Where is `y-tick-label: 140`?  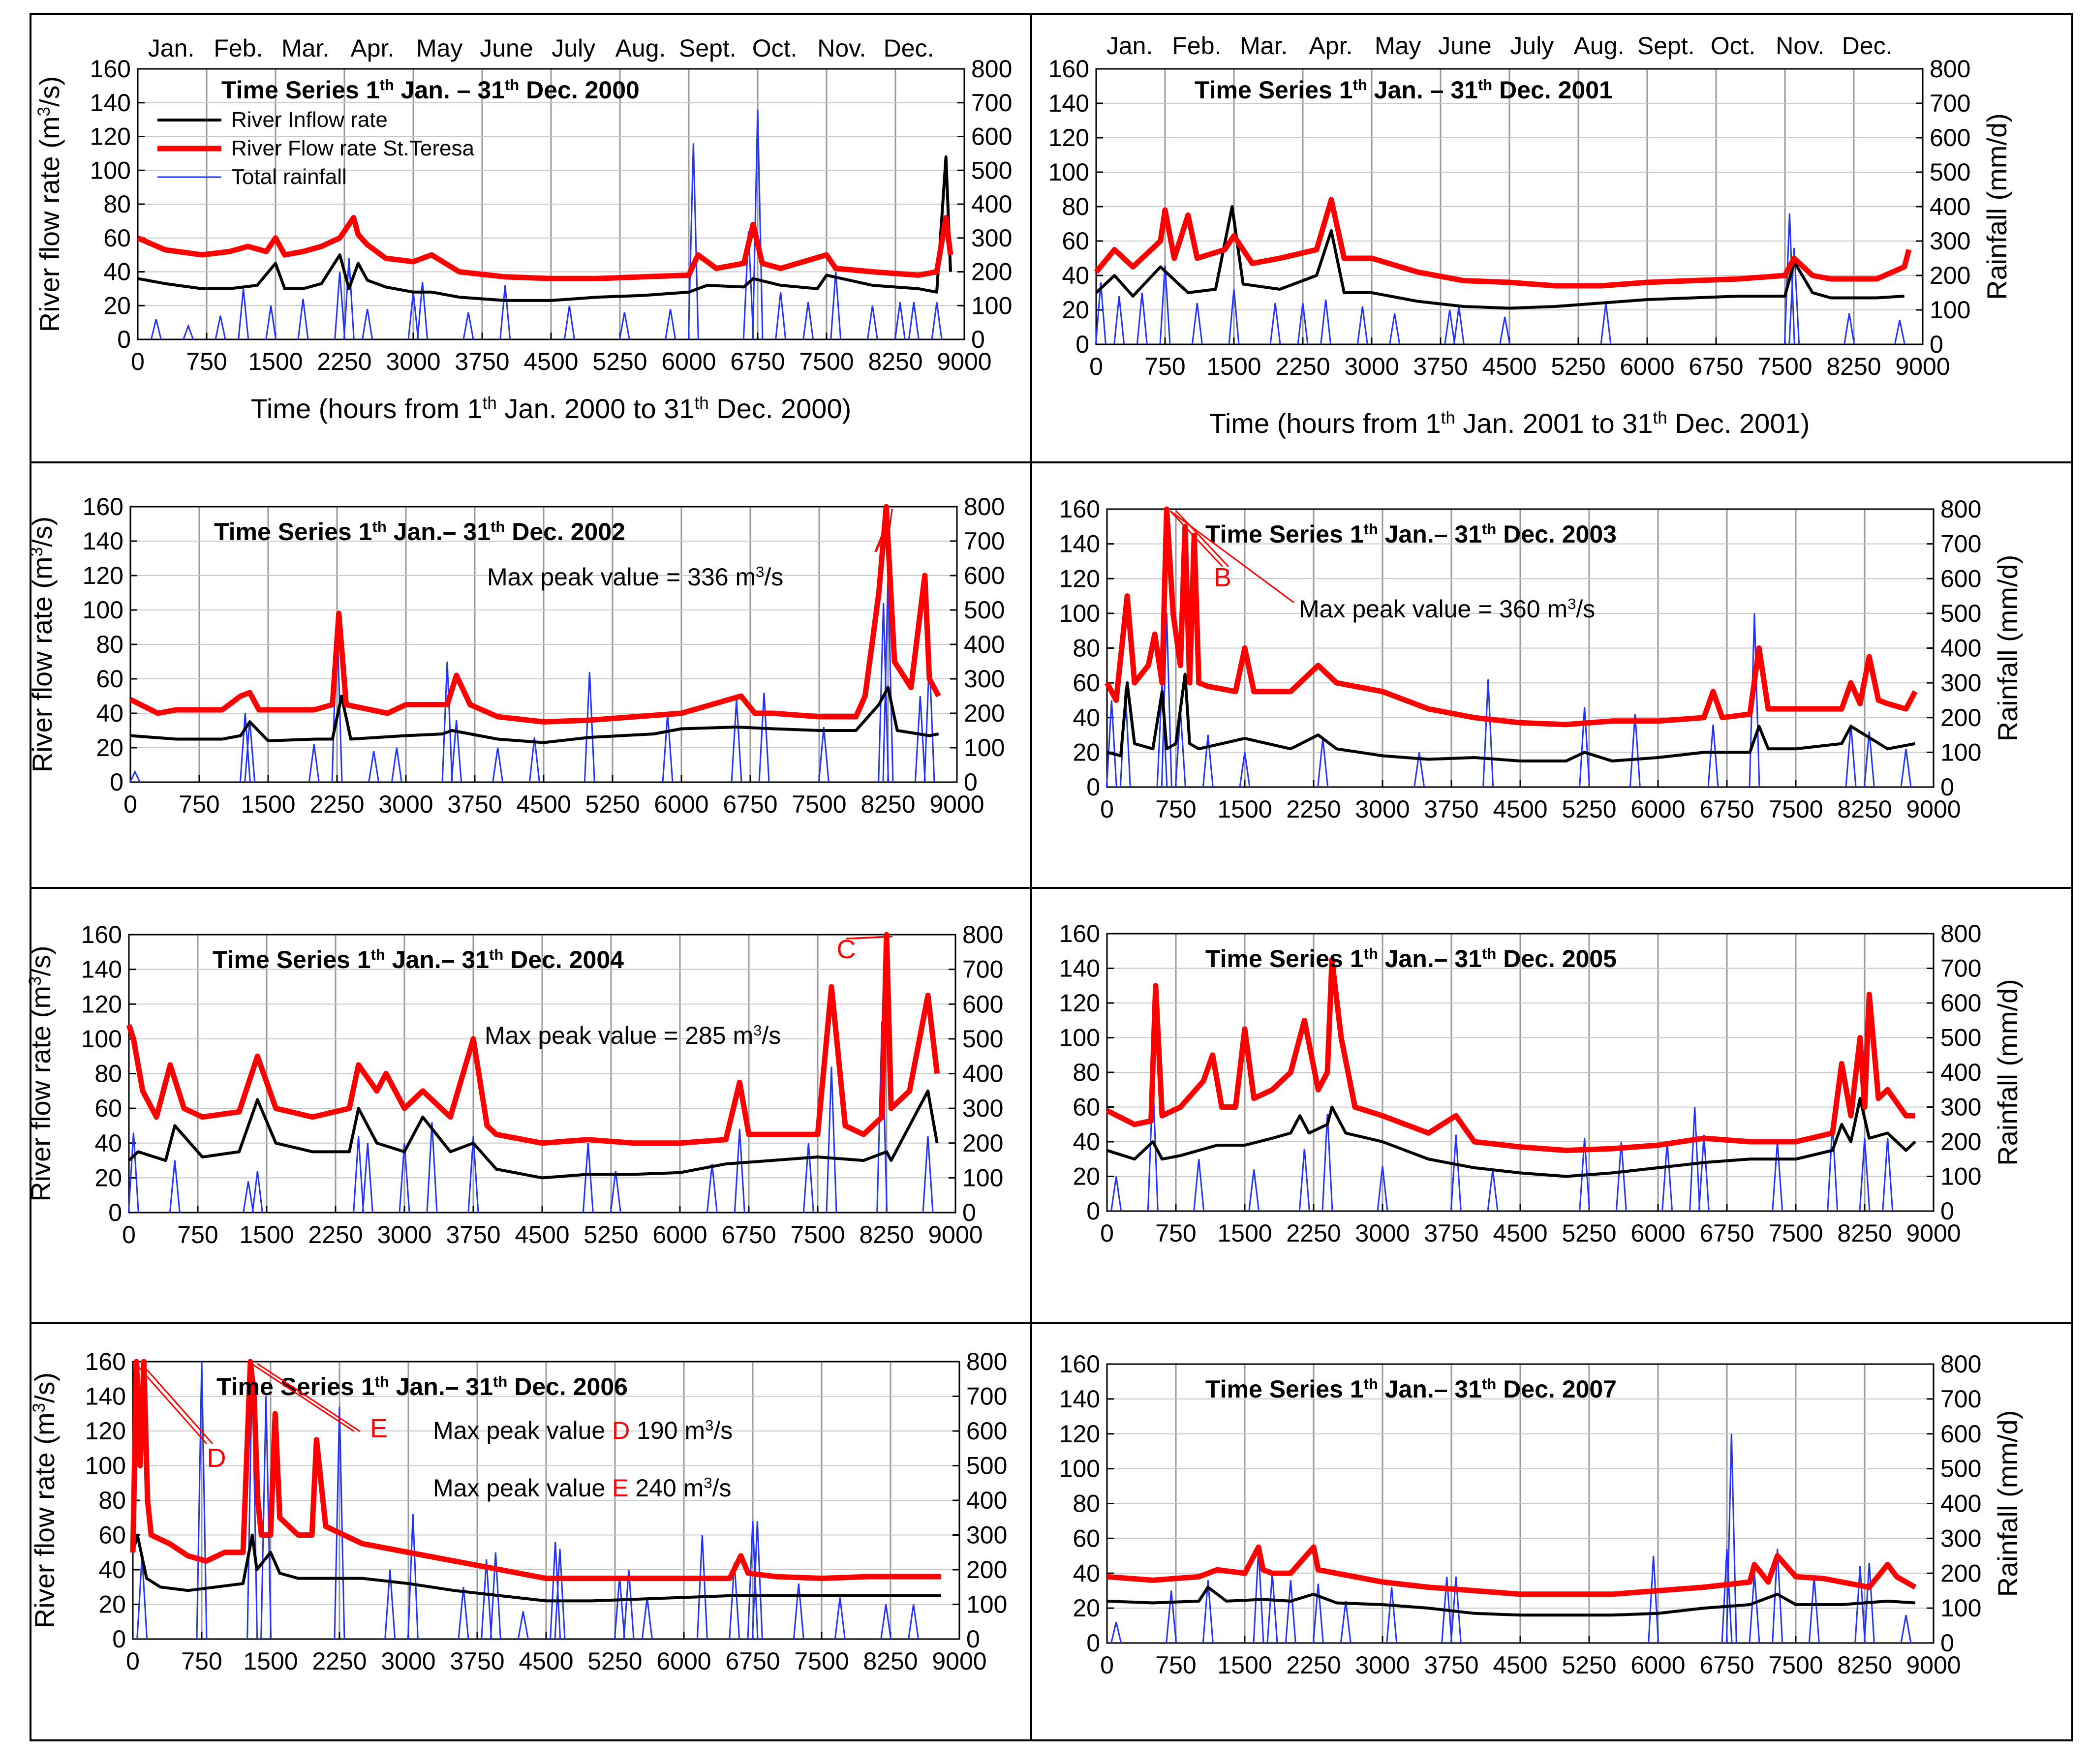 y-tick-label: 140 is located at coordinates (102, 969).